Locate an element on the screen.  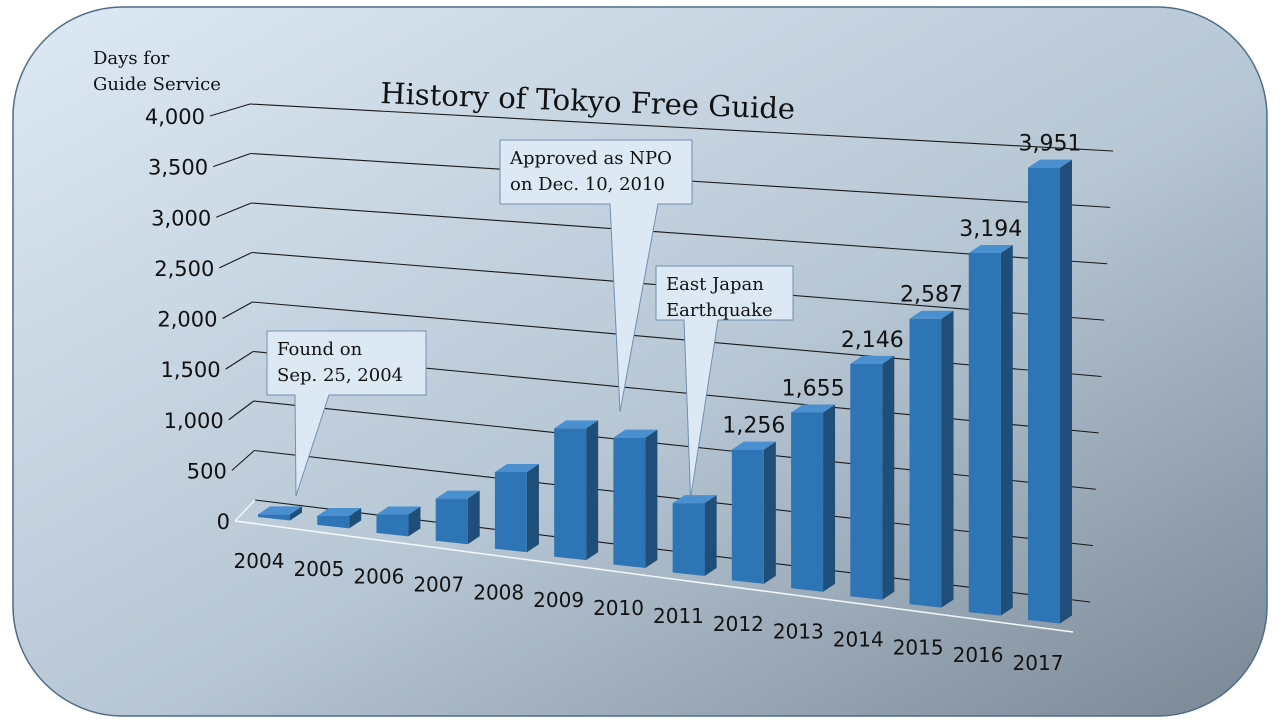
x-tick-label: 2011 is located at coordinates (678, 616).